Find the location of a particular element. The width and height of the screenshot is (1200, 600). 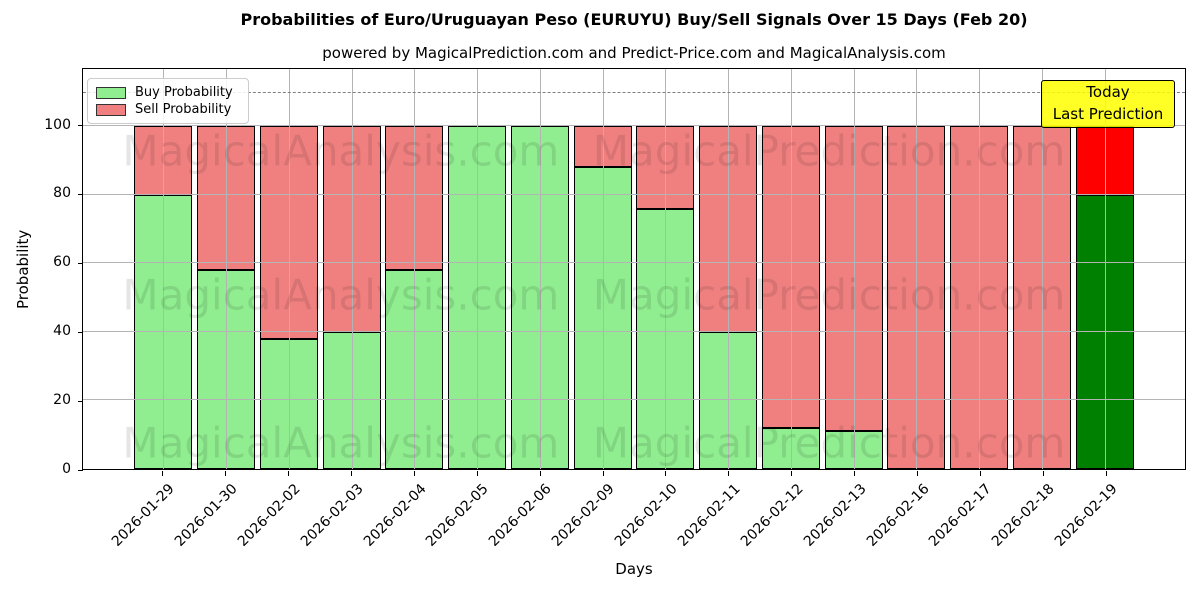

legend-label: Sell Probability is located at coordinates (183, 109).